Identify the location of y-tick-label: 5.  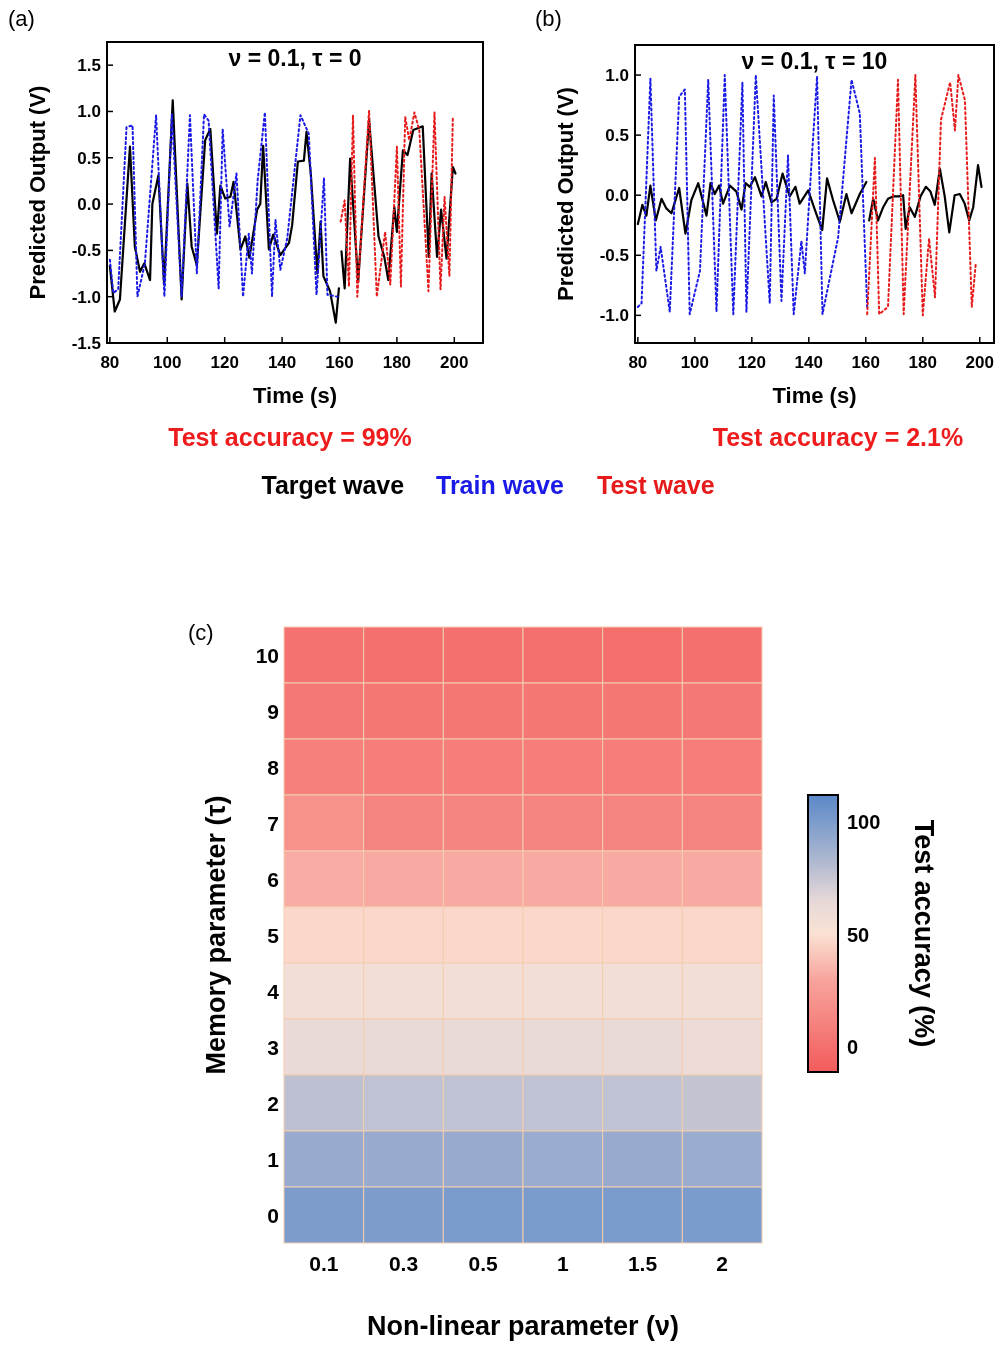
(273, 935).